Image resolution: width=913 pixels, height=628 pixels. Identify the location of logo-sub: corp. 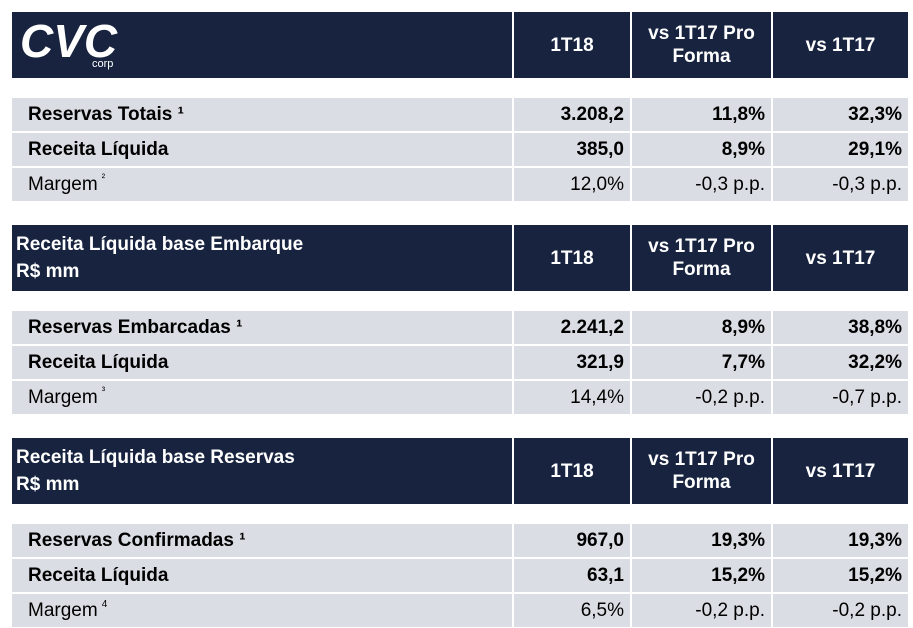
(103, 64).